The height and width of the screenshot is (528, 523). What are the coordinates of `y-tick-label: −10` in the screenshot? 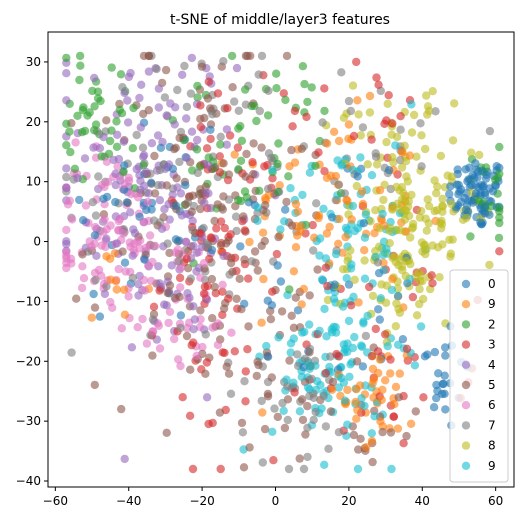 It's located at (28, 301).